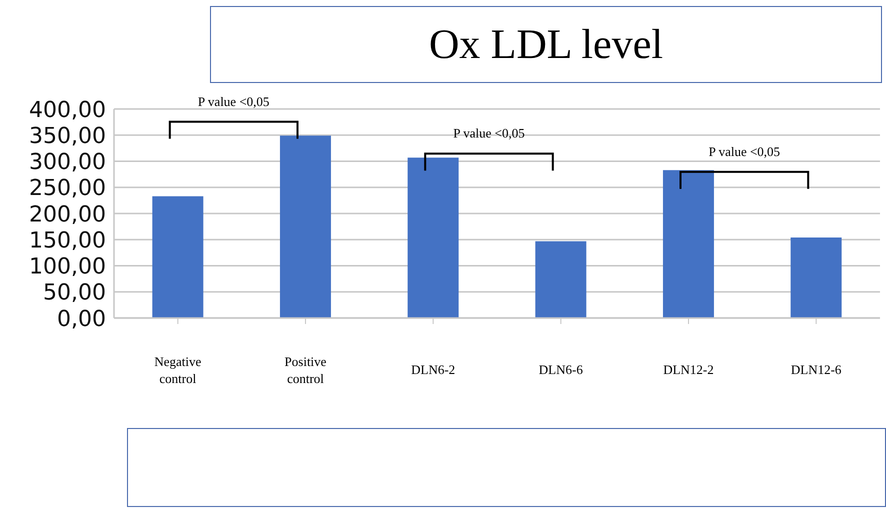  What do you see at coordinates (67, 136) in the screenshot?
I see `y-tick-label: 350,00` at bounding box center [67, 136].